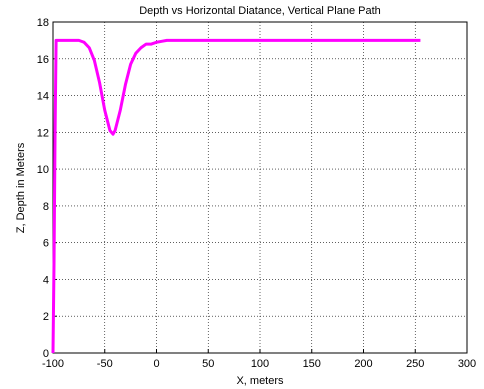 The image size is (484, 389). I want to click on y-tick-label: 10, so click(43, 170).